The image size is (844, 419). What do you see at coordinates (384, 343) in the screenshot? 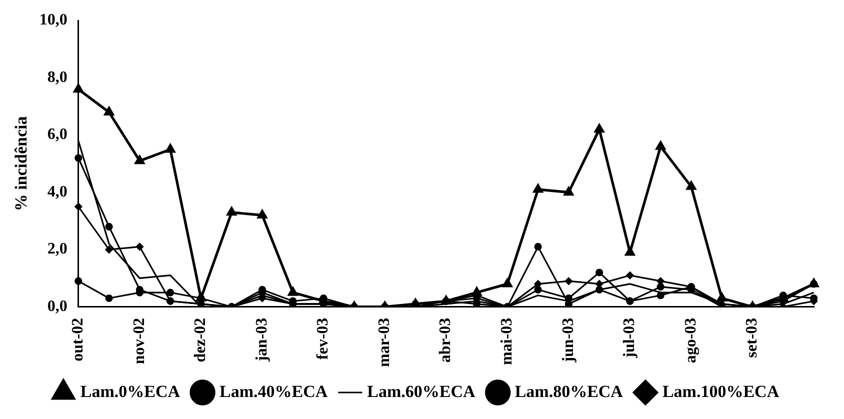
I see `x-tick-label: mar-03` at bounding box center [384, 343].